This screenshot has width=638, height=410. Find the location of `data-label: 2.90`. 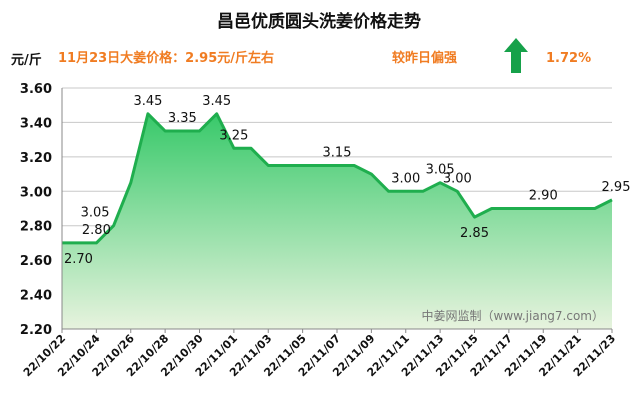

data-label: 2.90 is located at coordinates (543, 196).